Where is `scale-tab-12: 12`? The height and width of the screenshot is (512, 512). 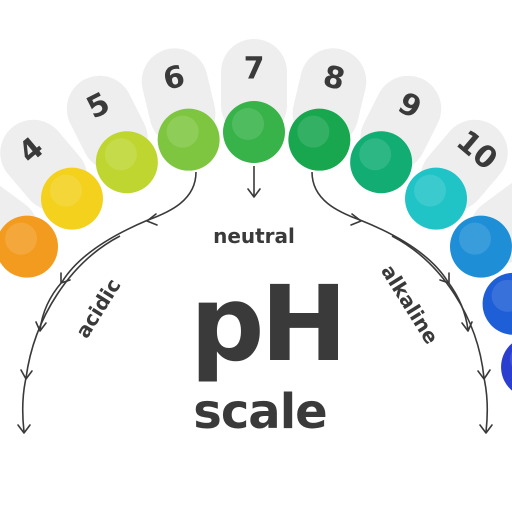
scale-tab-12: 12 is located at coordinates (497, 291).